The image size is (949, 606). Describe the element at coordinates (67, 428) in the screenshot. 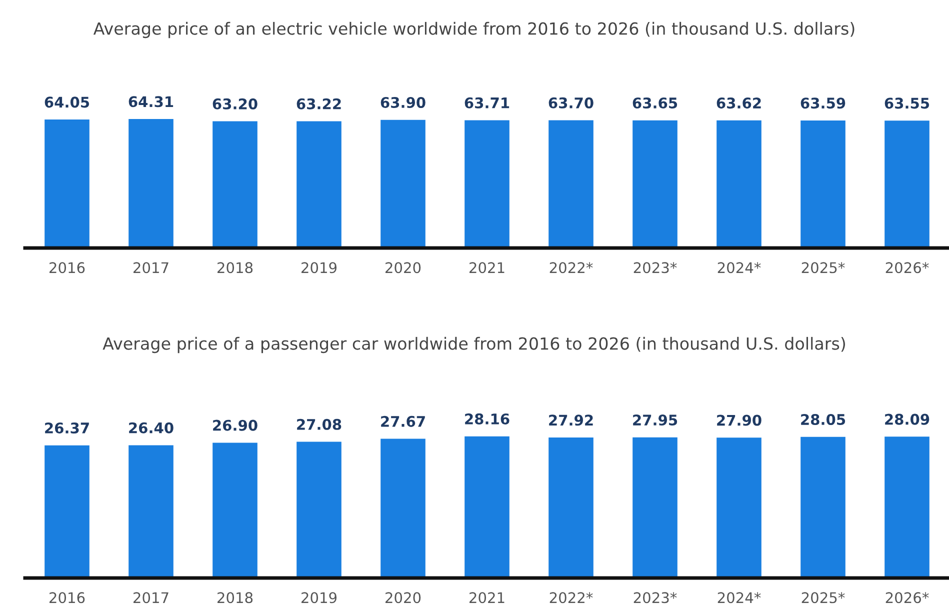

I see `data-label: 26.37` at that location.